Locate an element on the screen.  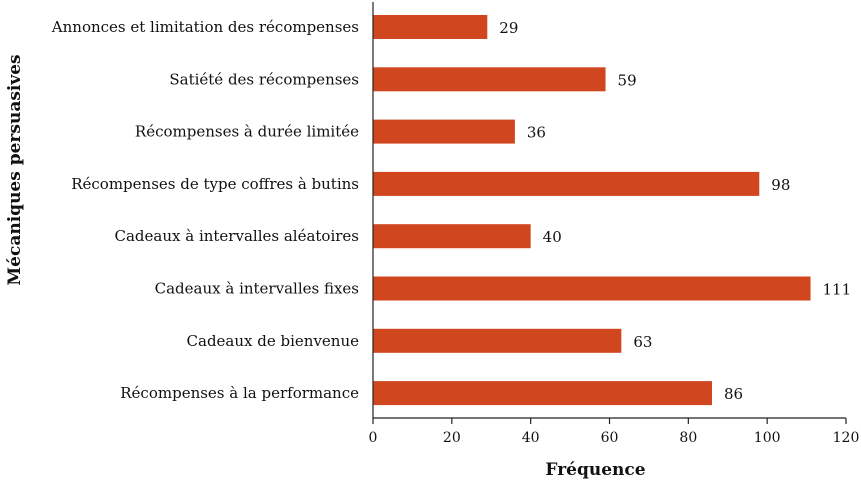
x-axis-ticks: 0 20 40 60 80 100 120 is located at coordinates (614, 432).